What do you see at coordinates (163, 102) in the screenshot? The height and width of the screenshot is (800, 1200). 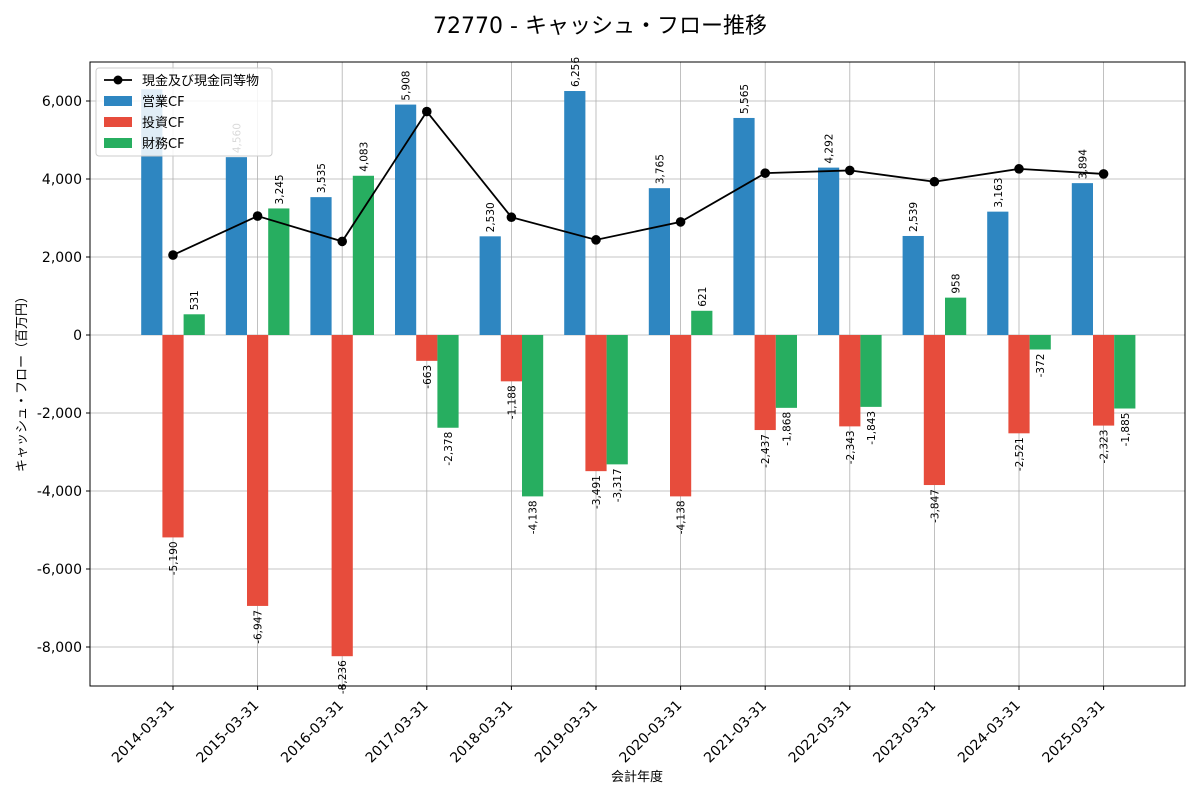 I see `legend-label-営業CF: 営業CF` at bounding box center [163, 102].